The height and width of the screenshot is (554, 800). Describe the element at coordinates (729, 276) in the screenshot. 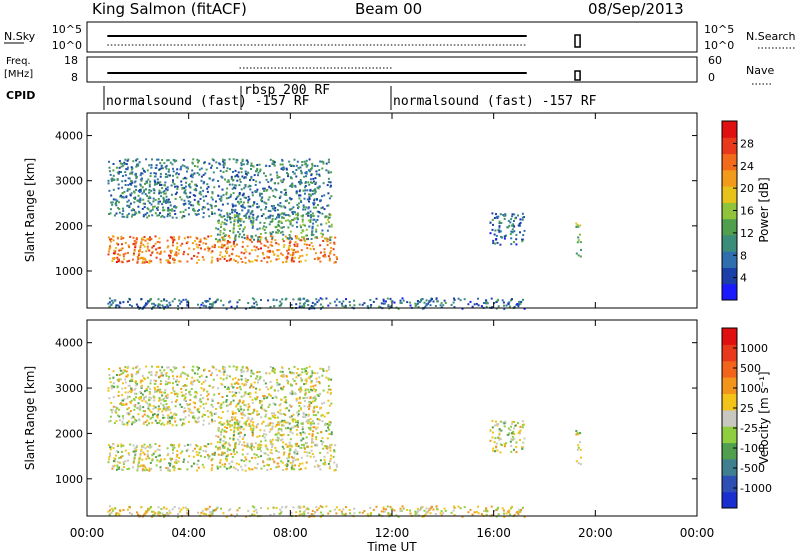

I see `colorbar-swatch` at that location.